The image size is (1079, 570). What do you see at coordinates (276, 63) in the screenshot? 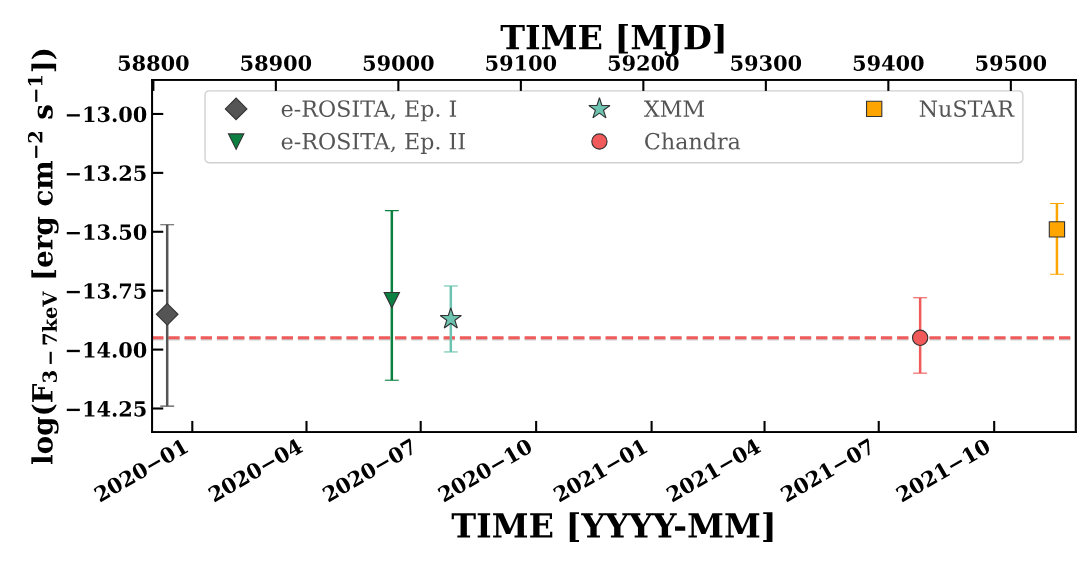
I see `x2-tick-label: 58900` at bounding box center [276, 63].